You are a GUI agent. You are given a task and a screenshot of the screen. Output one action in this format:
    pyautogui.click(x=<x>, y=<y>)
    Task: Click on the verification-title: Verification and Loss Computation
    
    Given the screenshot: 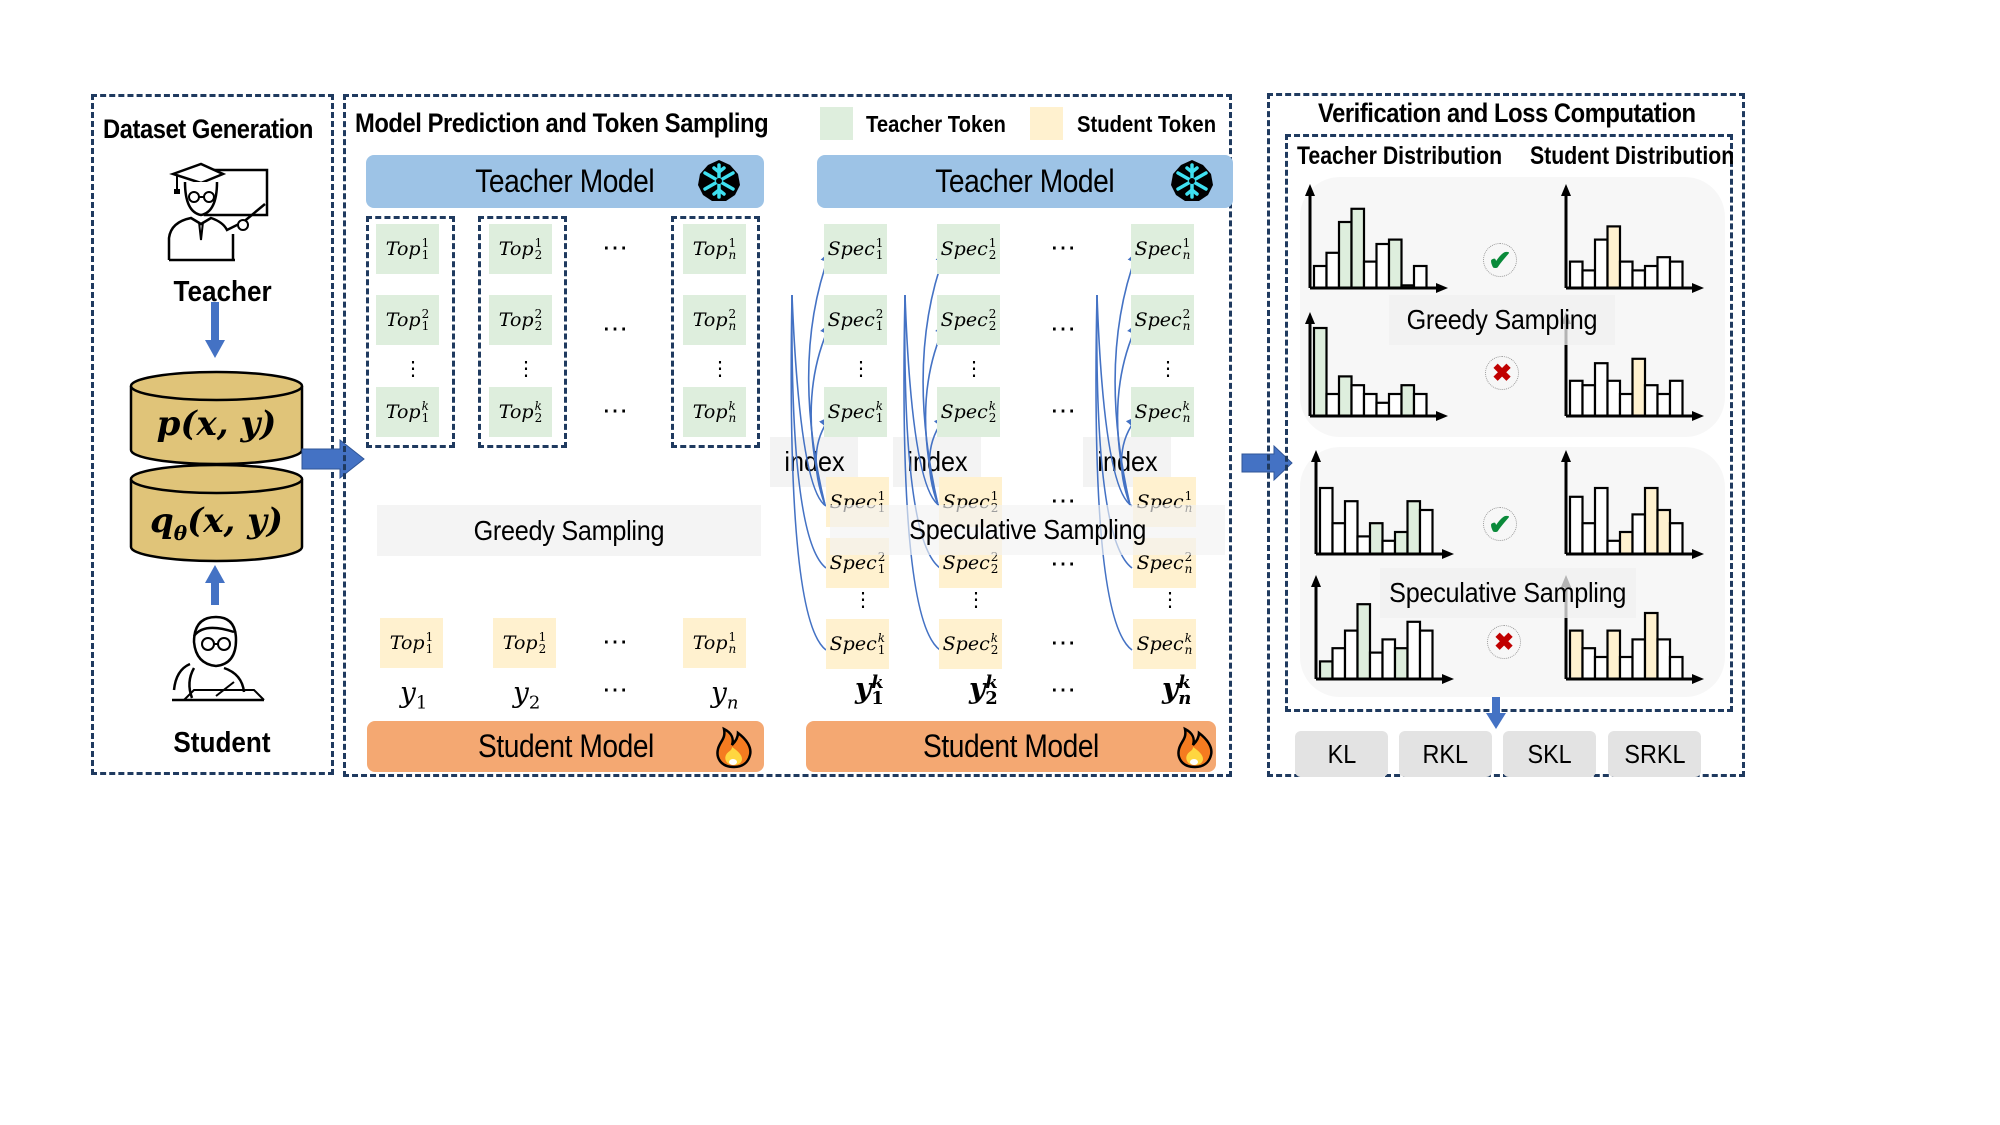 What is the action you would take?
    pyautogui.click(x=1507, y=113)
    